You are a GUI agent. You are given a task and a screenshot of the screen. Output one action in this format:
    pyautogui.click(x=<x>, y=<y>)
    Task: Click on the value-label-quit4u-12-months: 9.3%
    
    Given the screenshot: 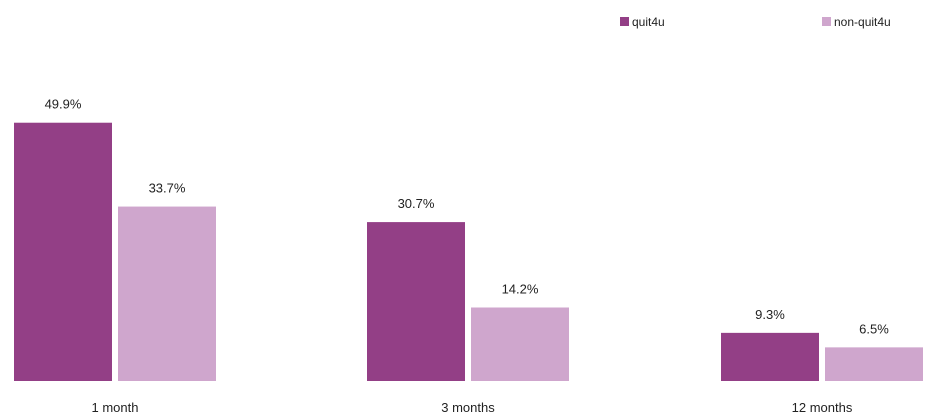 What is the action you would take?
    pyautogui.click(x=770, y=314)
    